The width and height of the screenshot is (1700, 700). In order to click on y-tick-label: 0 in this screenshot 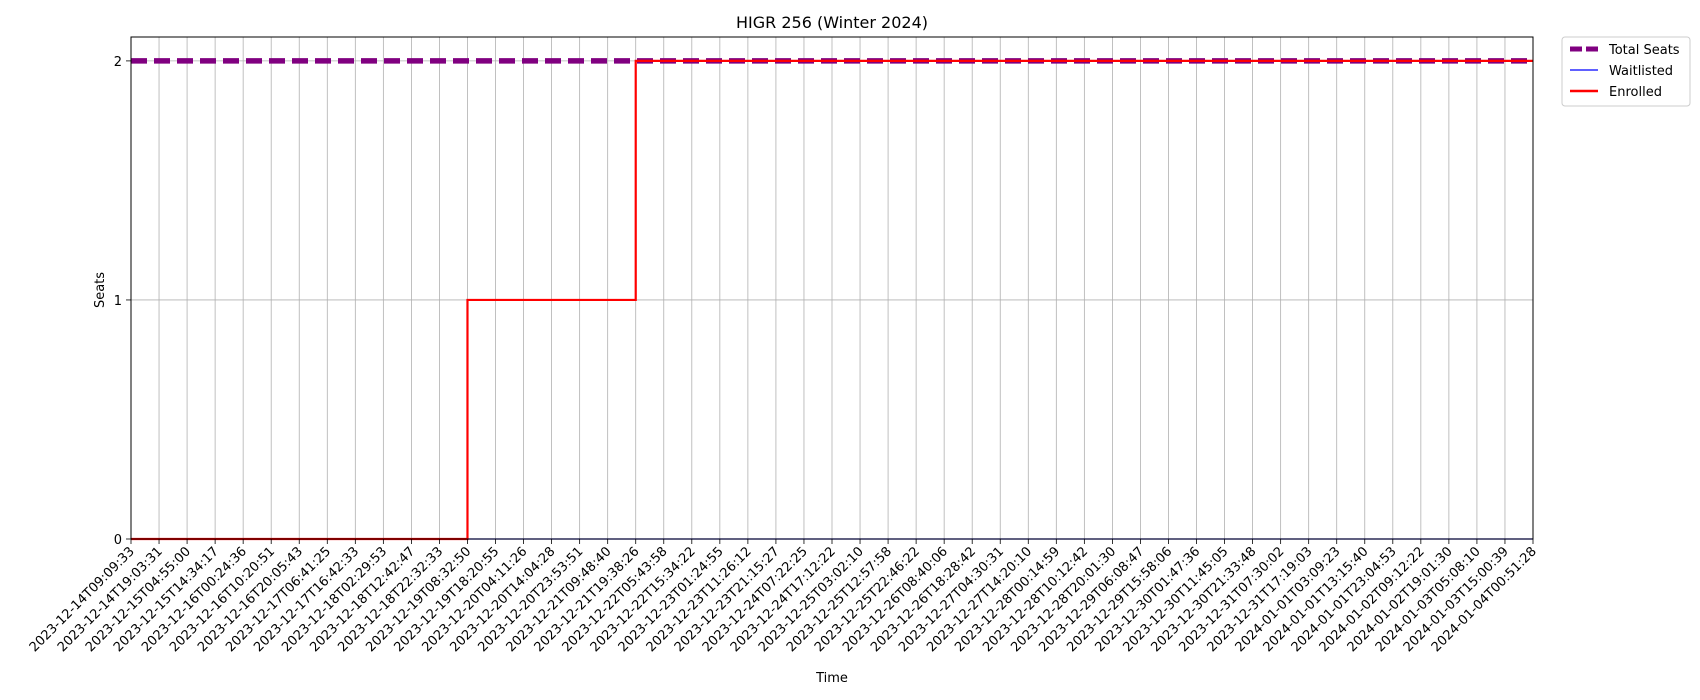, I will do `click(118, 540)`.